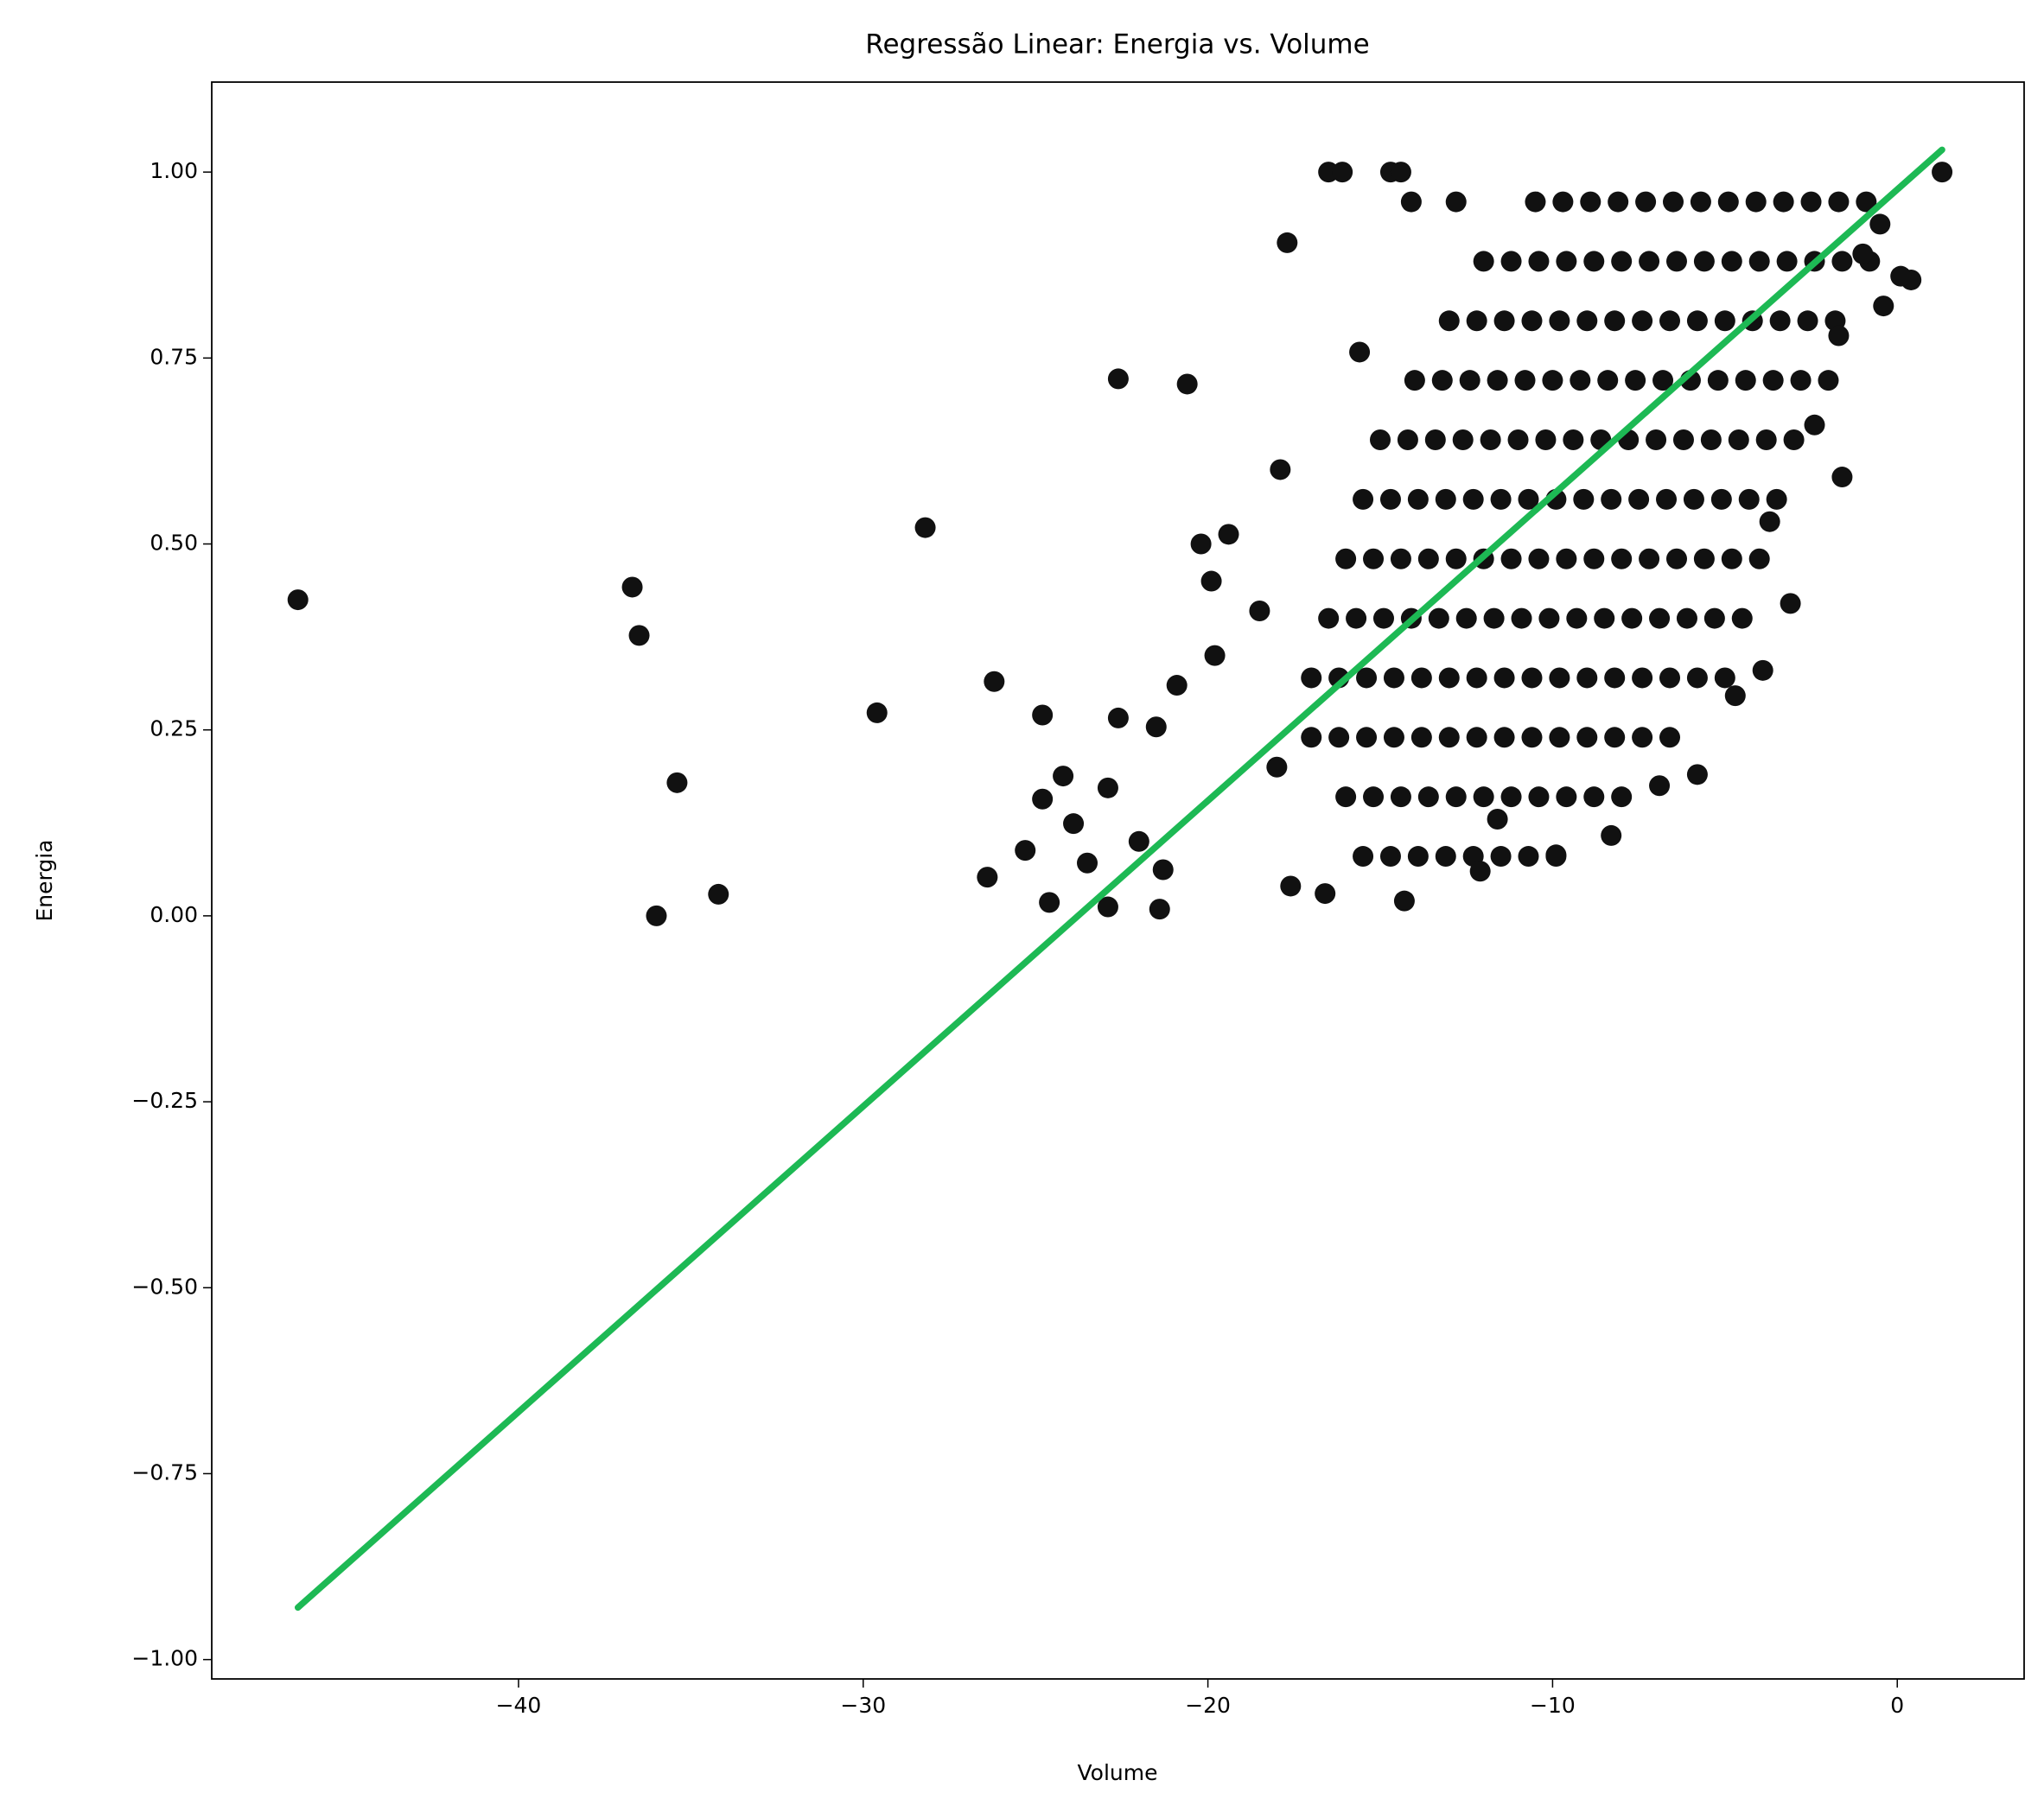 The height and width of the screenshot is (1812, 2044). I want to click on x-tick-label: 0, so click(1897, 1705).